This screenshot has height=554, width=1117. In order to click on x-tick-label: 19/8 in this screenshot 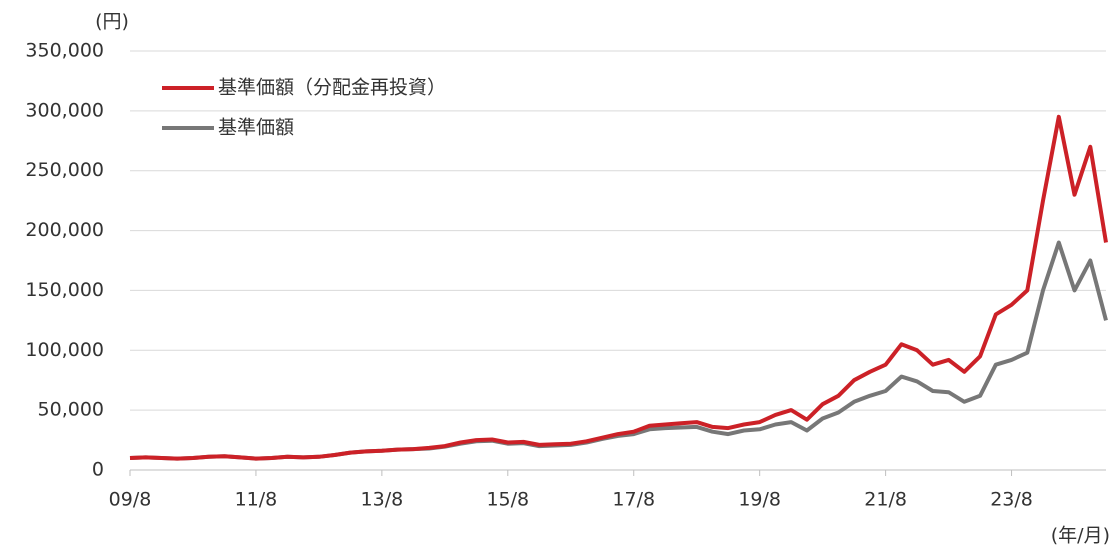, I will do `click(759, 500)`.